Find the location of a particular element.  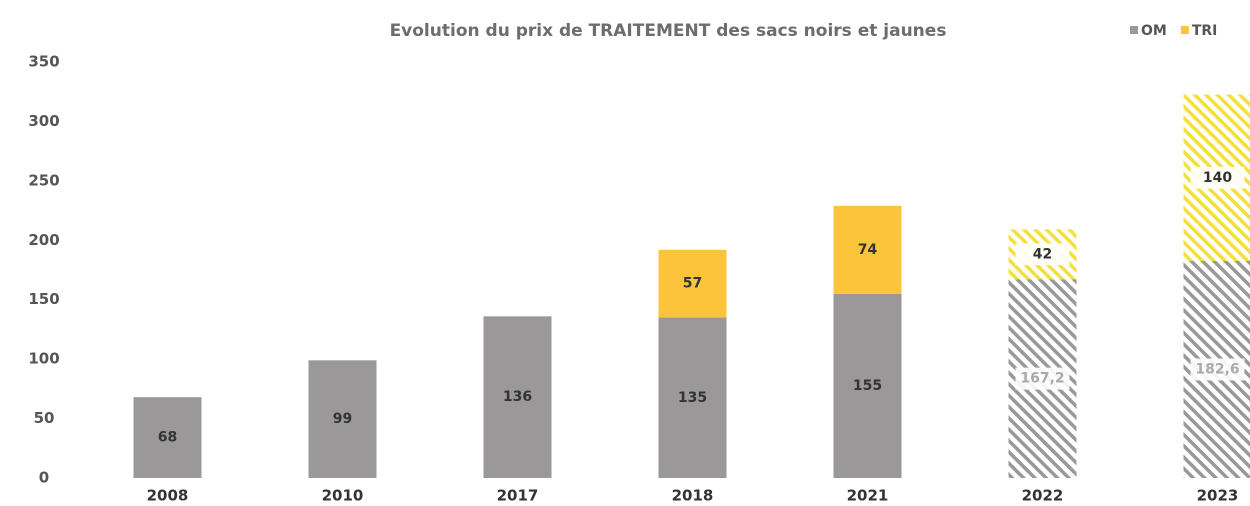

value-label: 155 is located at coordinates (867, 386).